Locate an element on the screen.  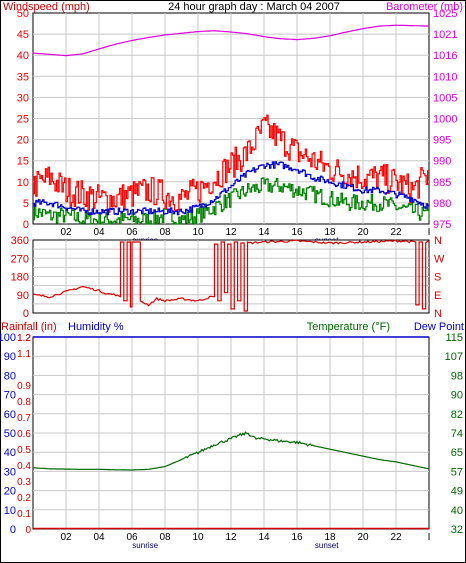
rainfall-tick-label: 1.1 is located at coordinates (24, 354).